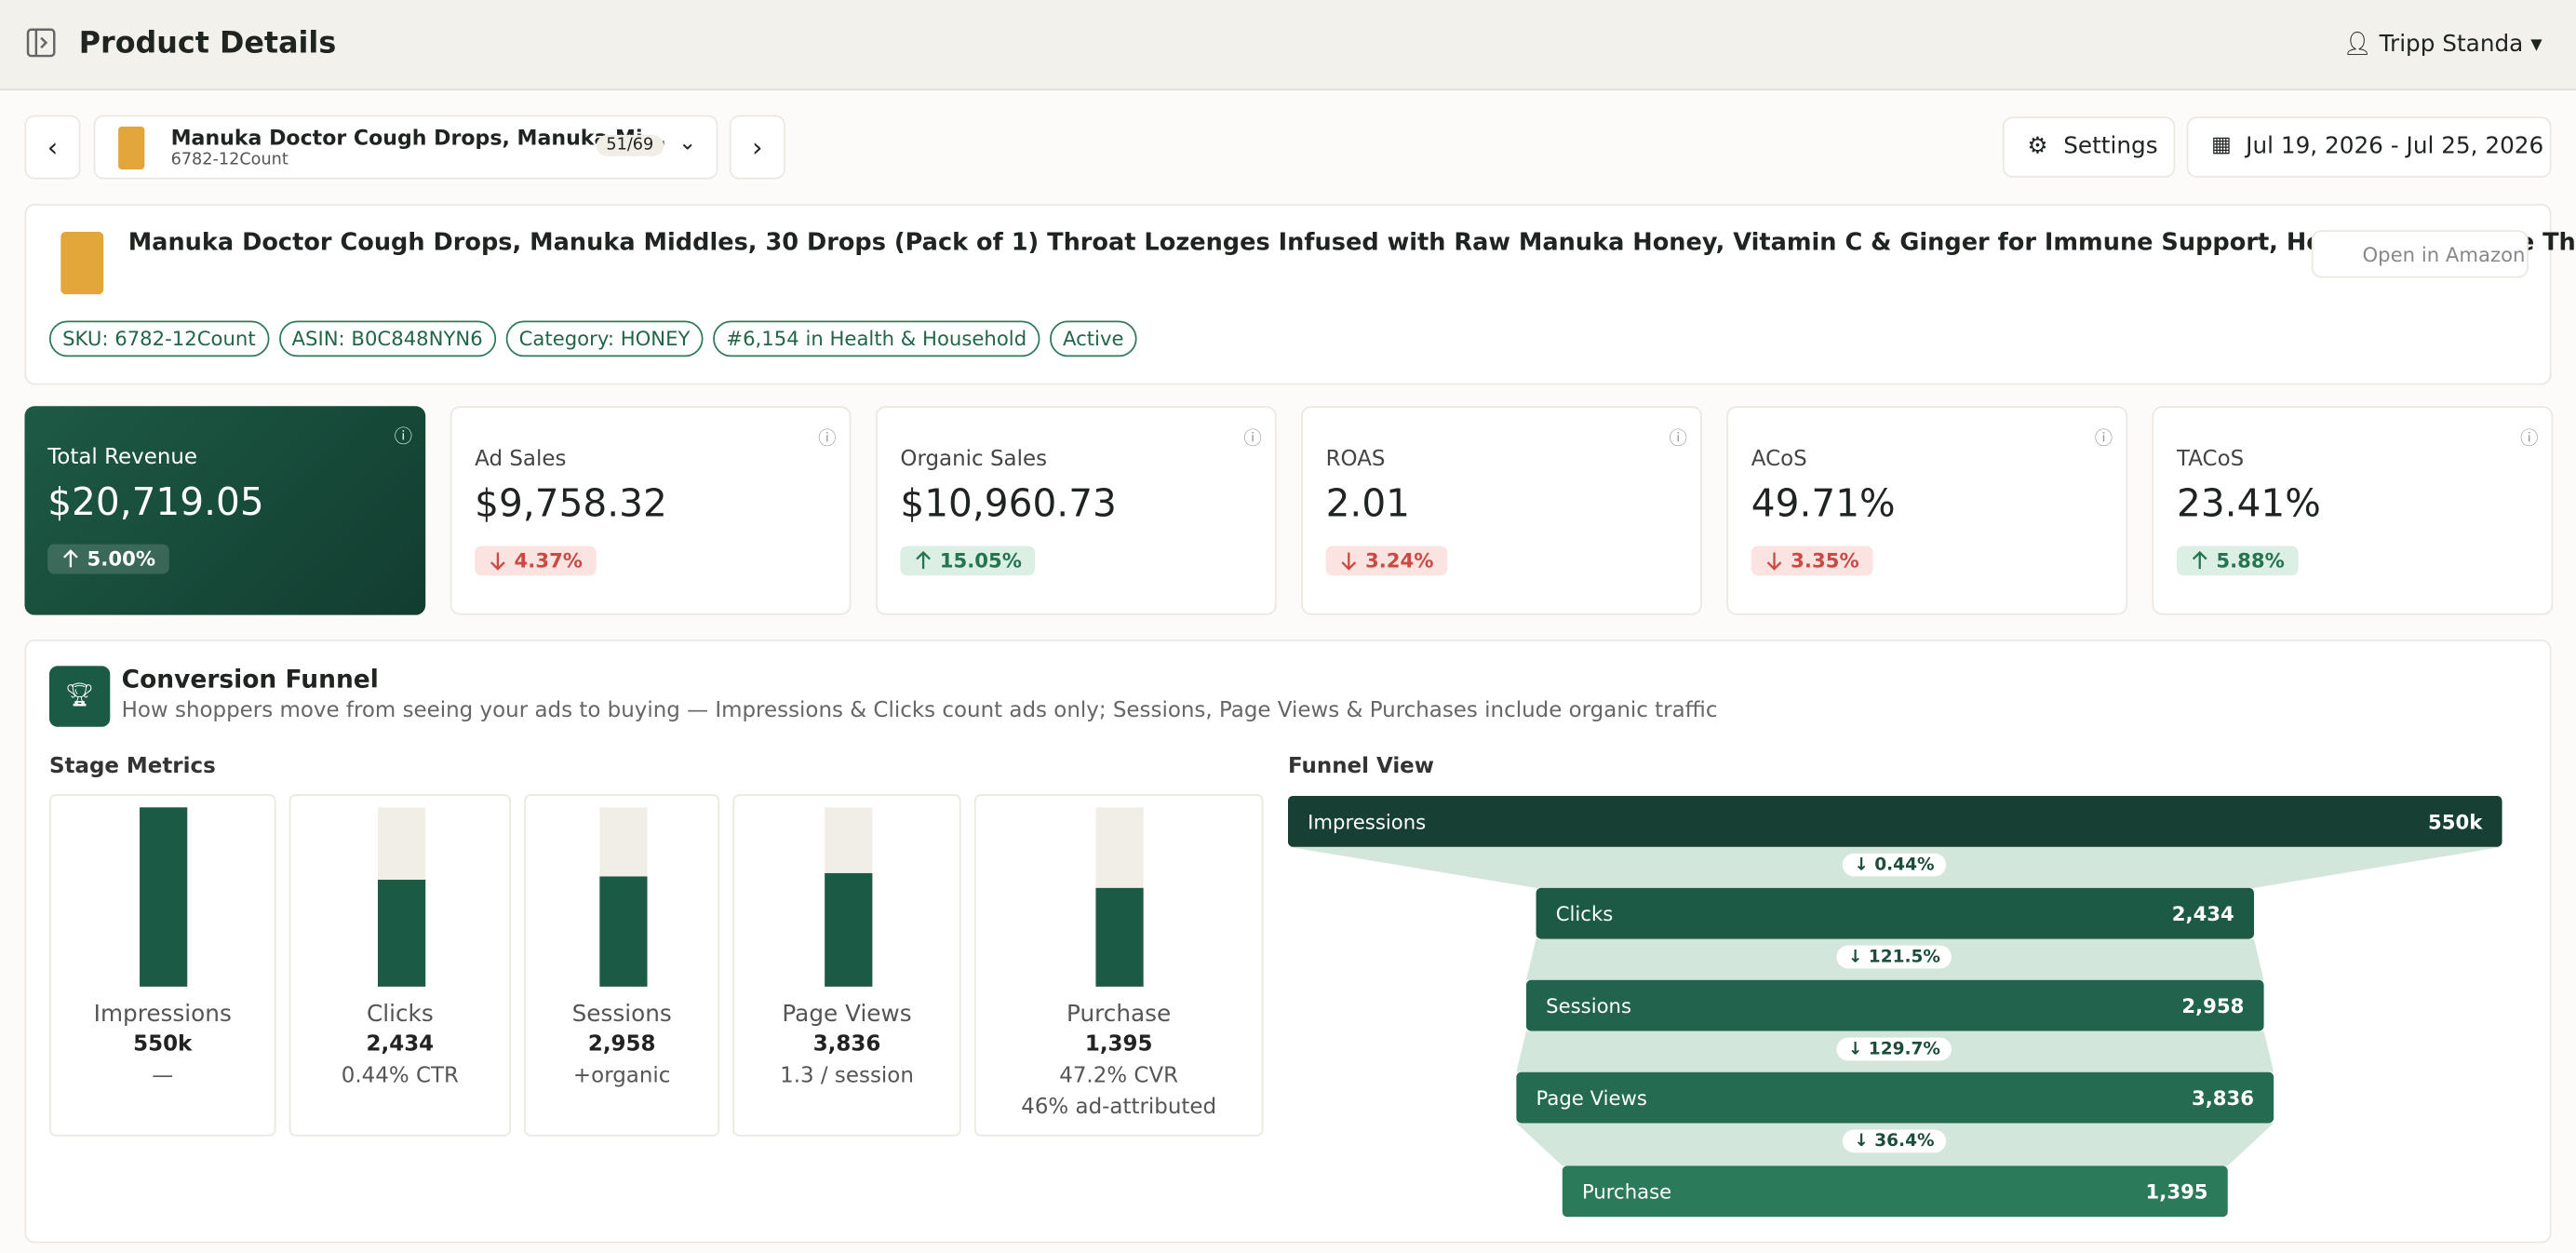  I want to click on funnel-bar: Purchase 1,395, so click(1895, 1191).